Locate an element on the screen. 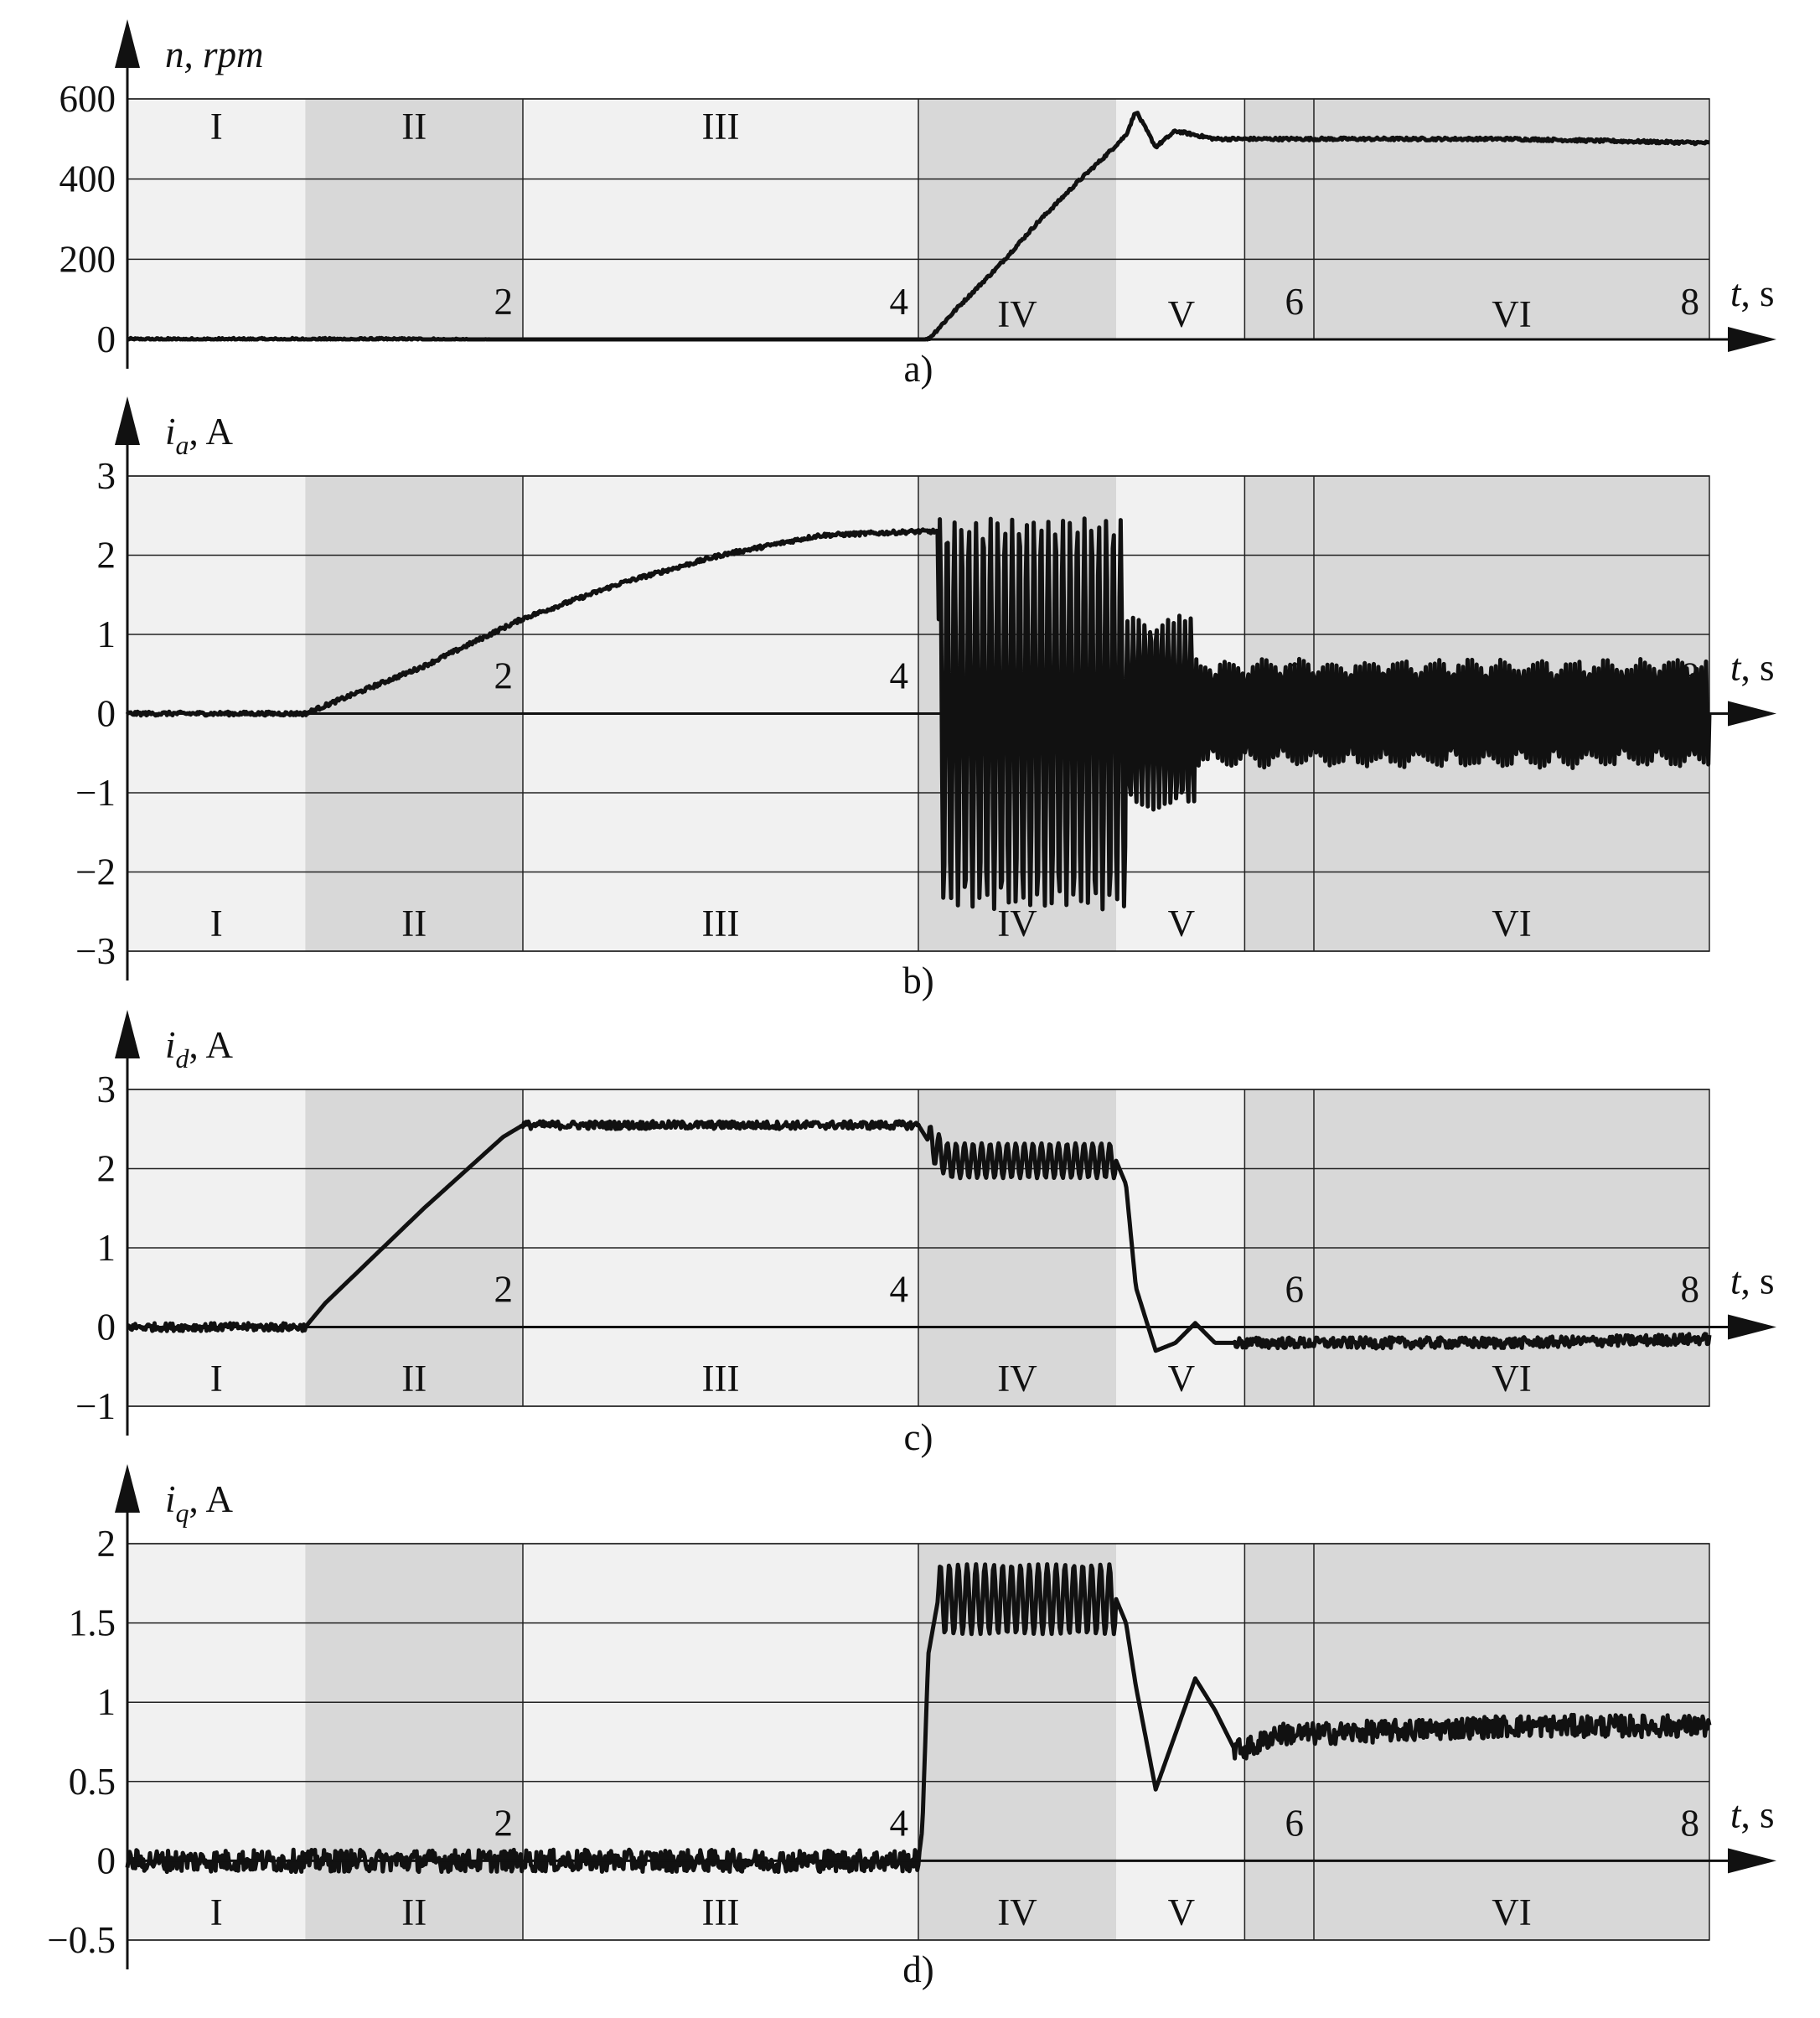  panel-label: d) is located at coordinates (918, 1969).